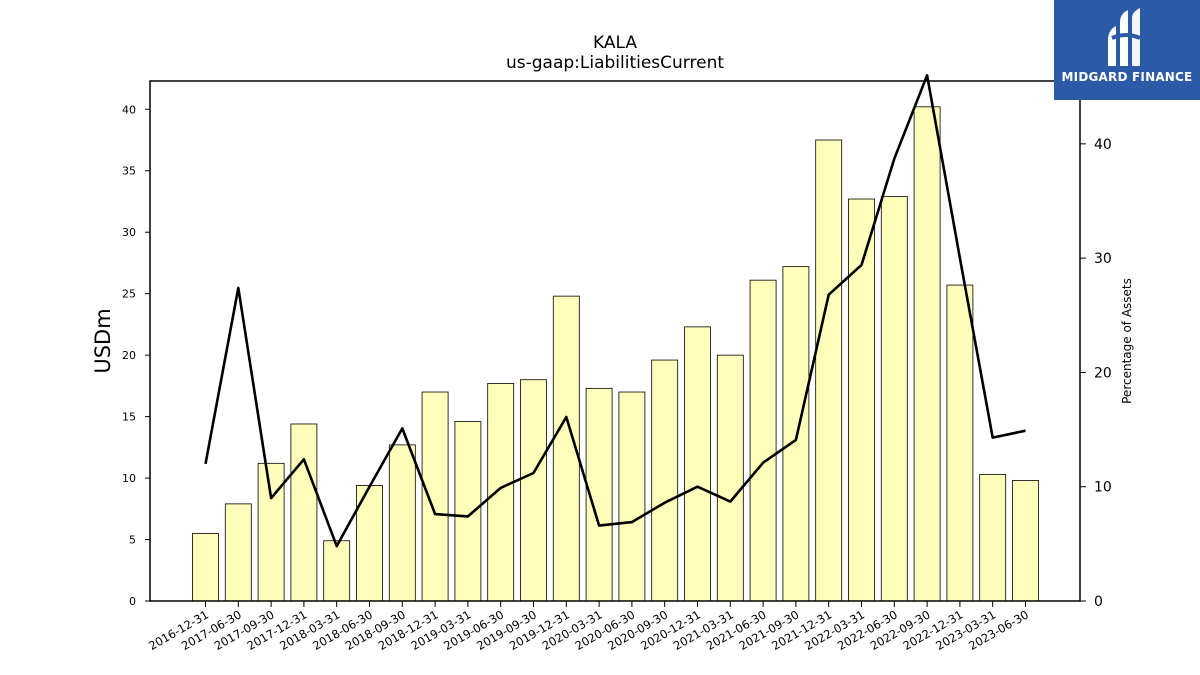 The width and height of the screenshot is (1200, 675). Describe the element at coordinates (129, 417) in the screenshot. I see `y-tick-label: 15` at that location.